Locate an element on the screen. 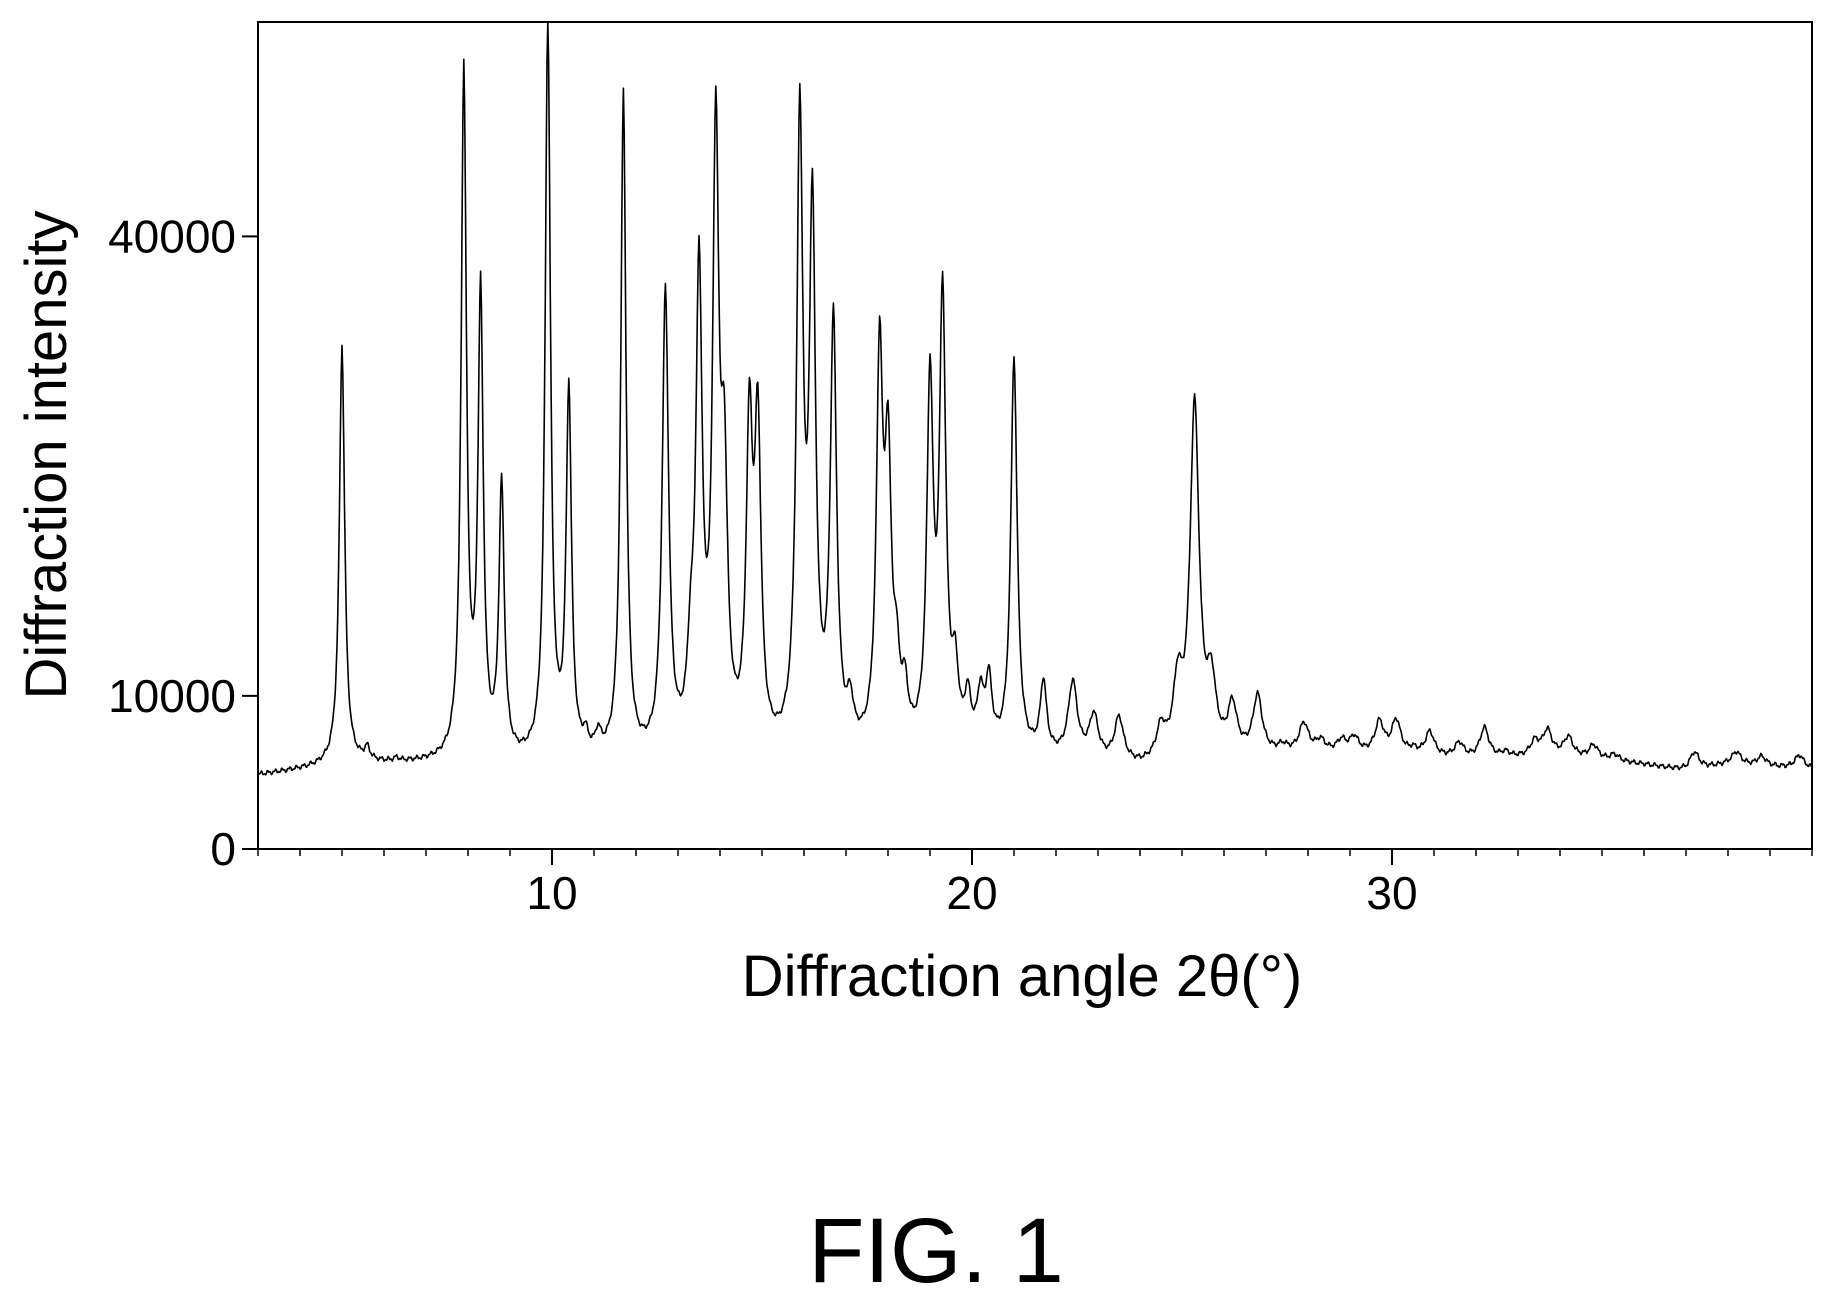 This screenshot has height=1302, width=1829. y-tick-label: 40000 is located at coordinates (172, 236).